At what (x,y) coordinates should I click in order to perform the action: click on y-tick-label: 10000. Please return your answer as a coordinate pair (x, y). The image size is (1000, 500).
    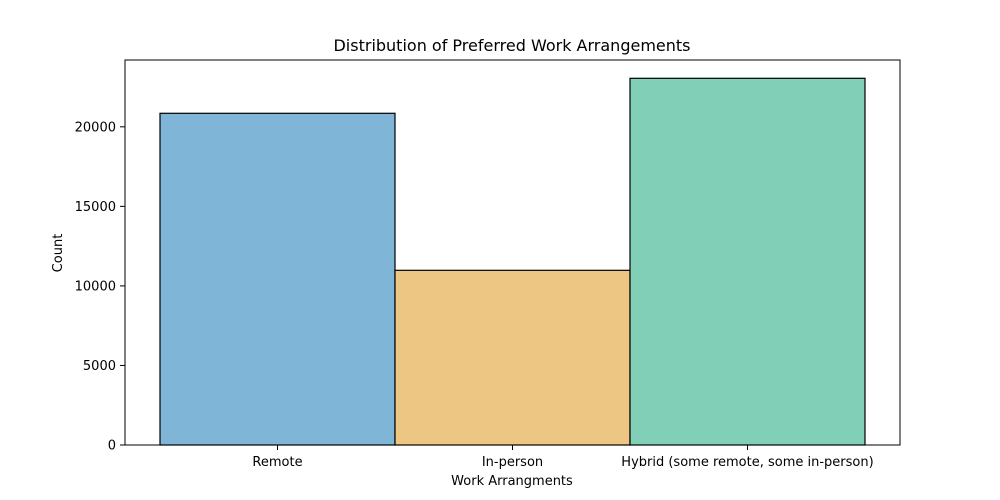
    Looking at the image, I should click on (95, 286).